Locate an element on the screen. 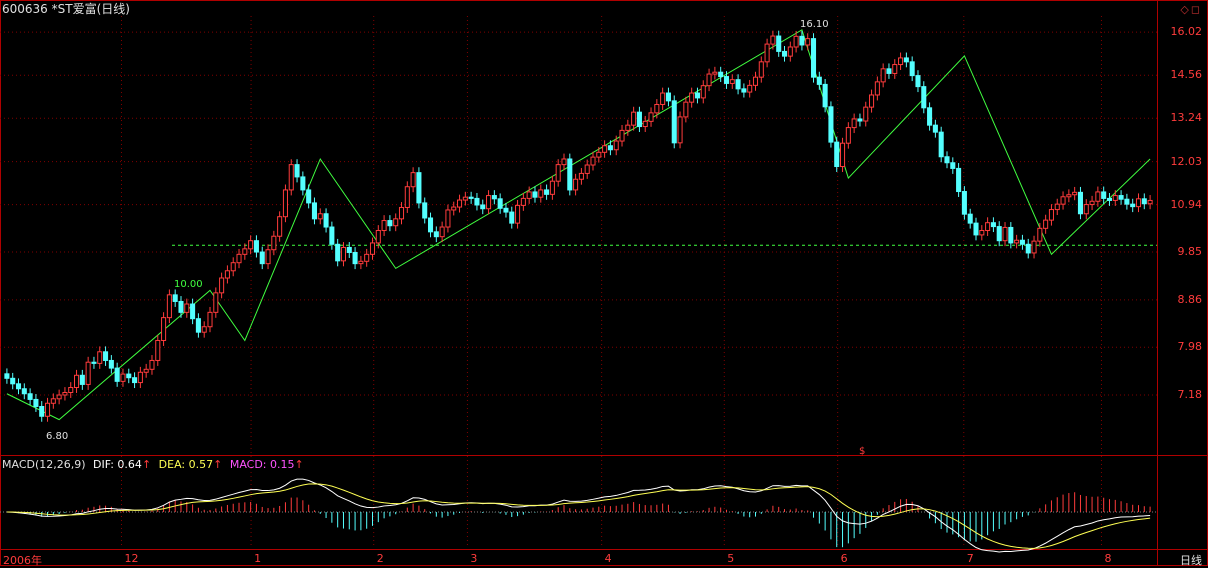 The width and height of the screenshot is (1208, 568). price-tick-label: 13.24 is located at coordinates (1186, 118).